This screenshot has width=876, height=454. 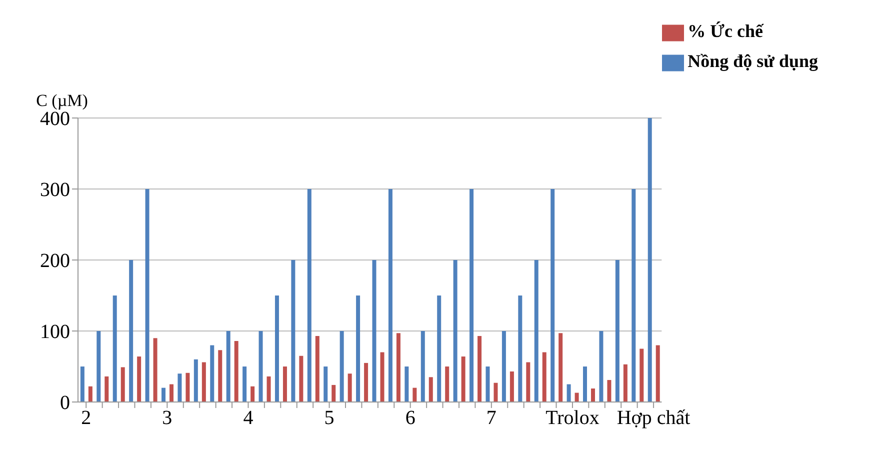 What do you see at coordinates (653, 418) in the screenshot?
I see `x-tick-label: Hợp chất` at bounding box center [653, 418].